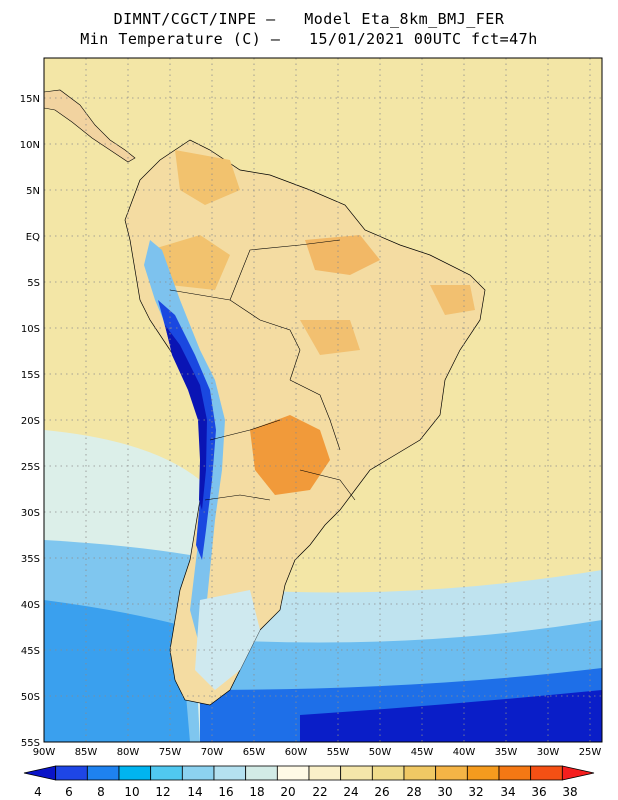 The height and width of the screenshot is (800, 618). Describe the element at coordinates (30, 697) in the screenshot. I see `lat-label: 50S` at that location.